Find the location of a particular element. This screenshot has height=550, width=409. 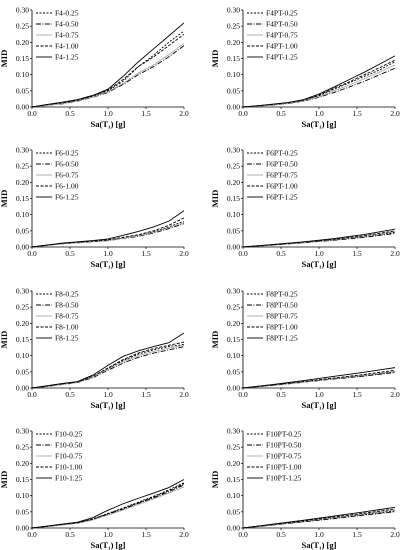

legend-entry: F6-0.50 is located at coordinates (67, 164).